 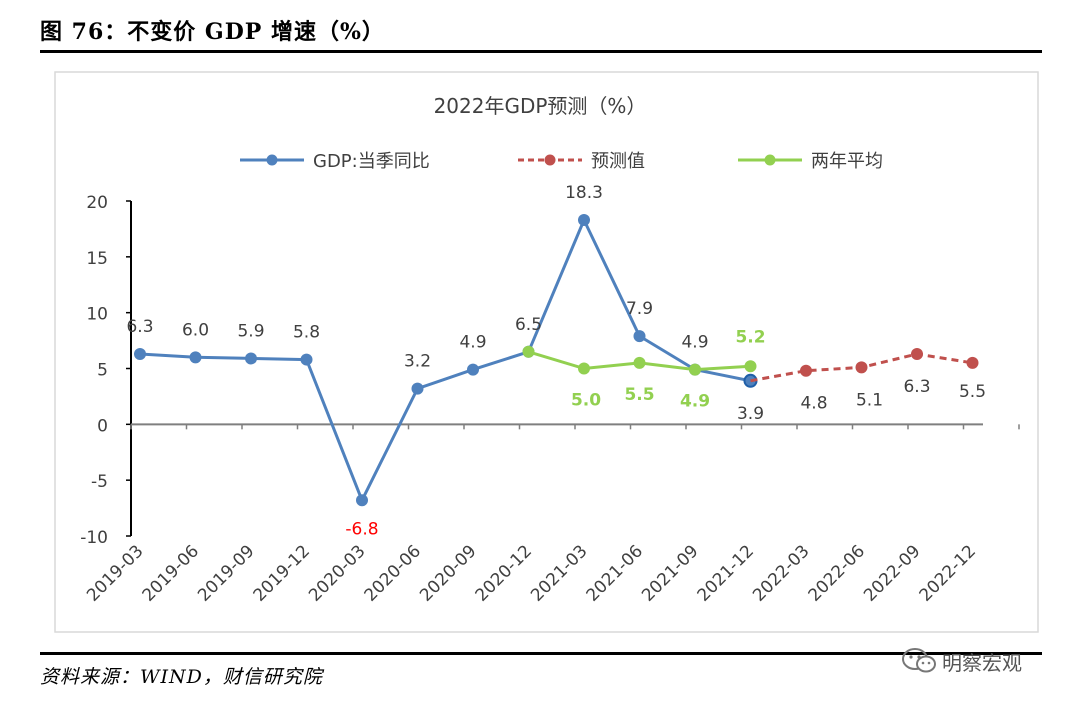 What do you see at coordinates (361, 529) in the screenshot?
I see `data-label: -6.8` at bounding box center [361, 529].